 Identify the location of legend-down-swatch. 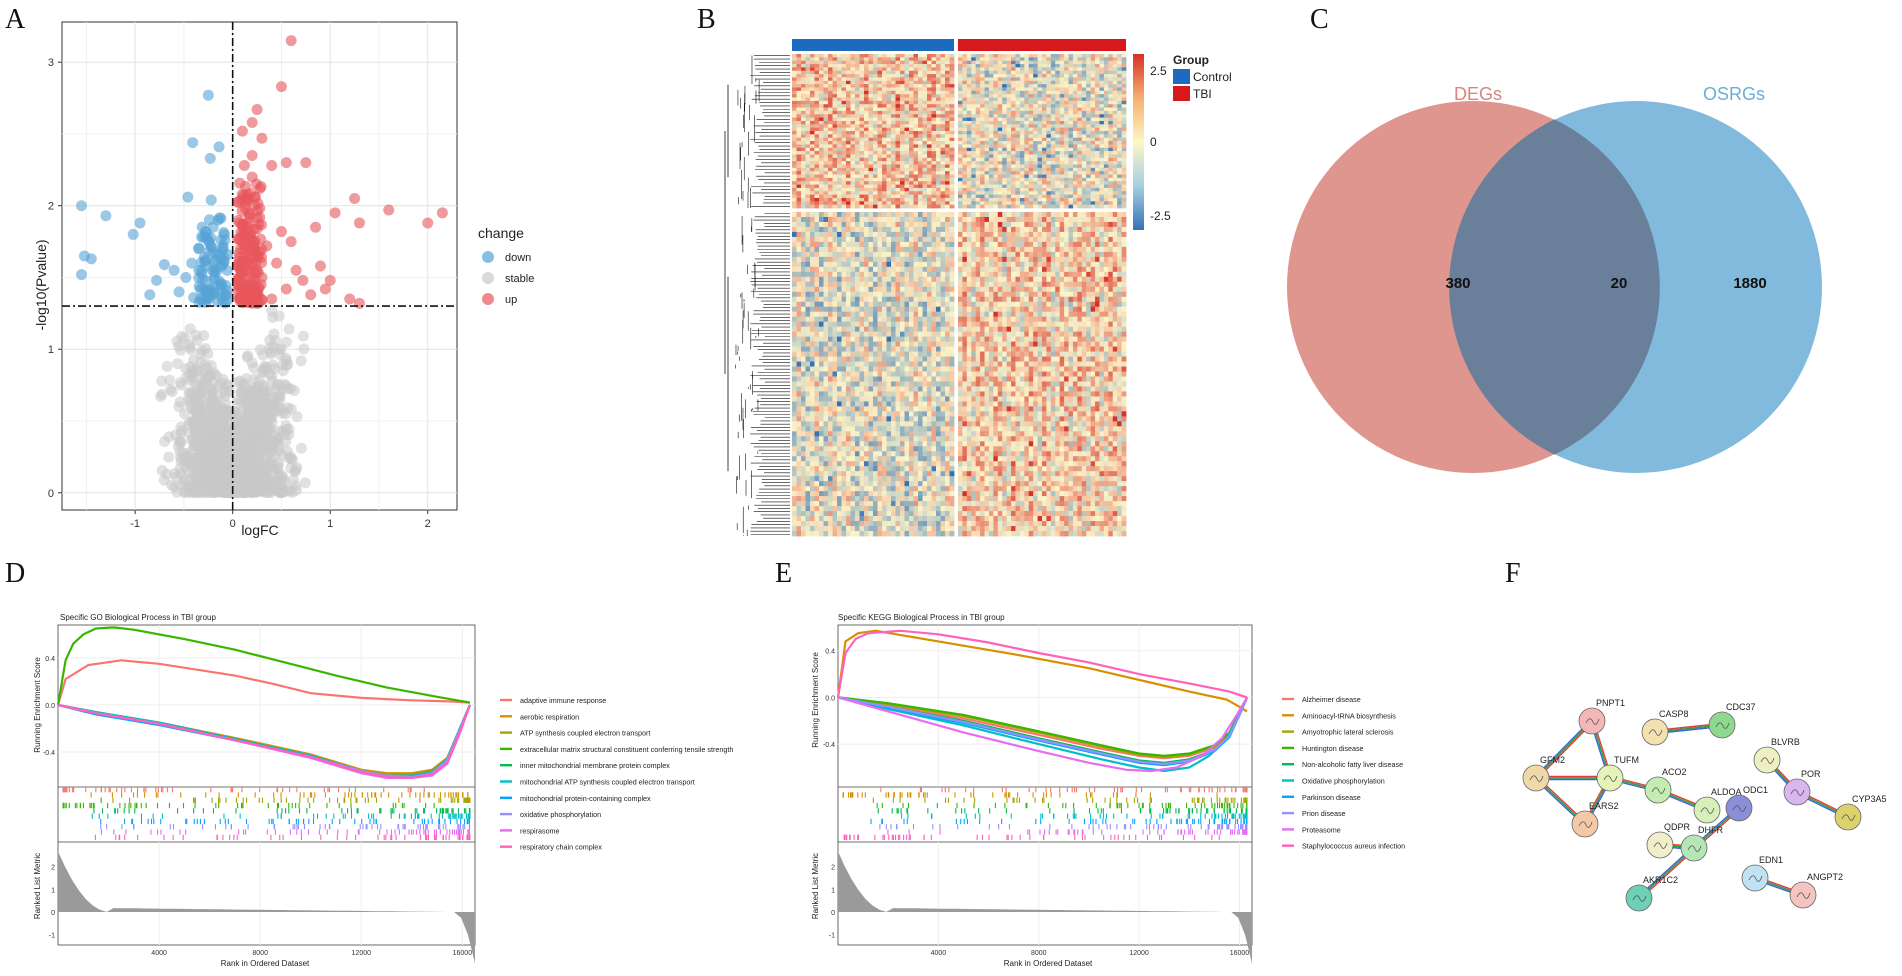
(488, 257).